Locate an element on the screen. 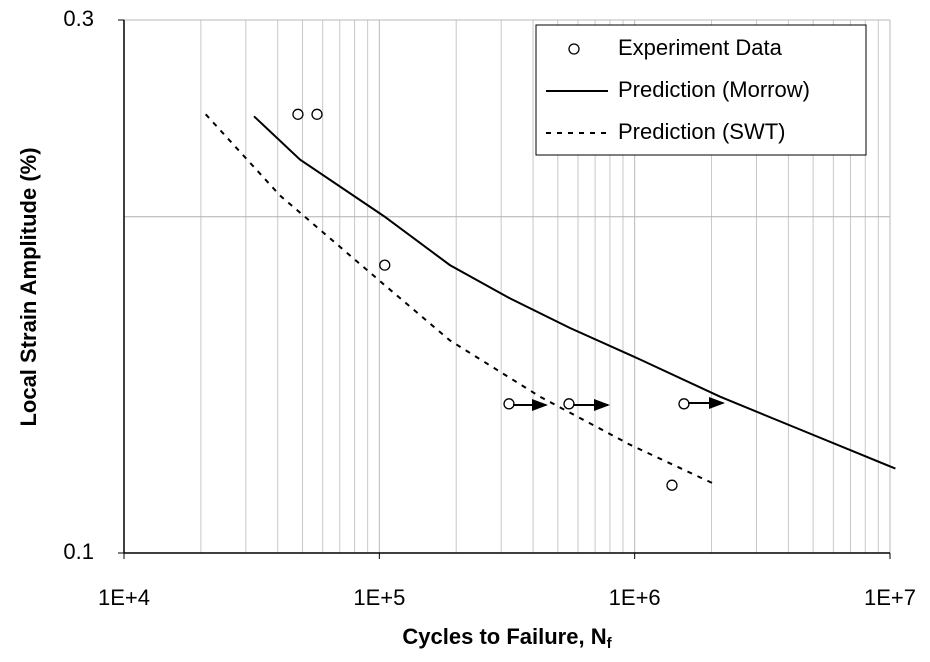  x-tick-label: 1E+7 is located at coordinates (890, 597).